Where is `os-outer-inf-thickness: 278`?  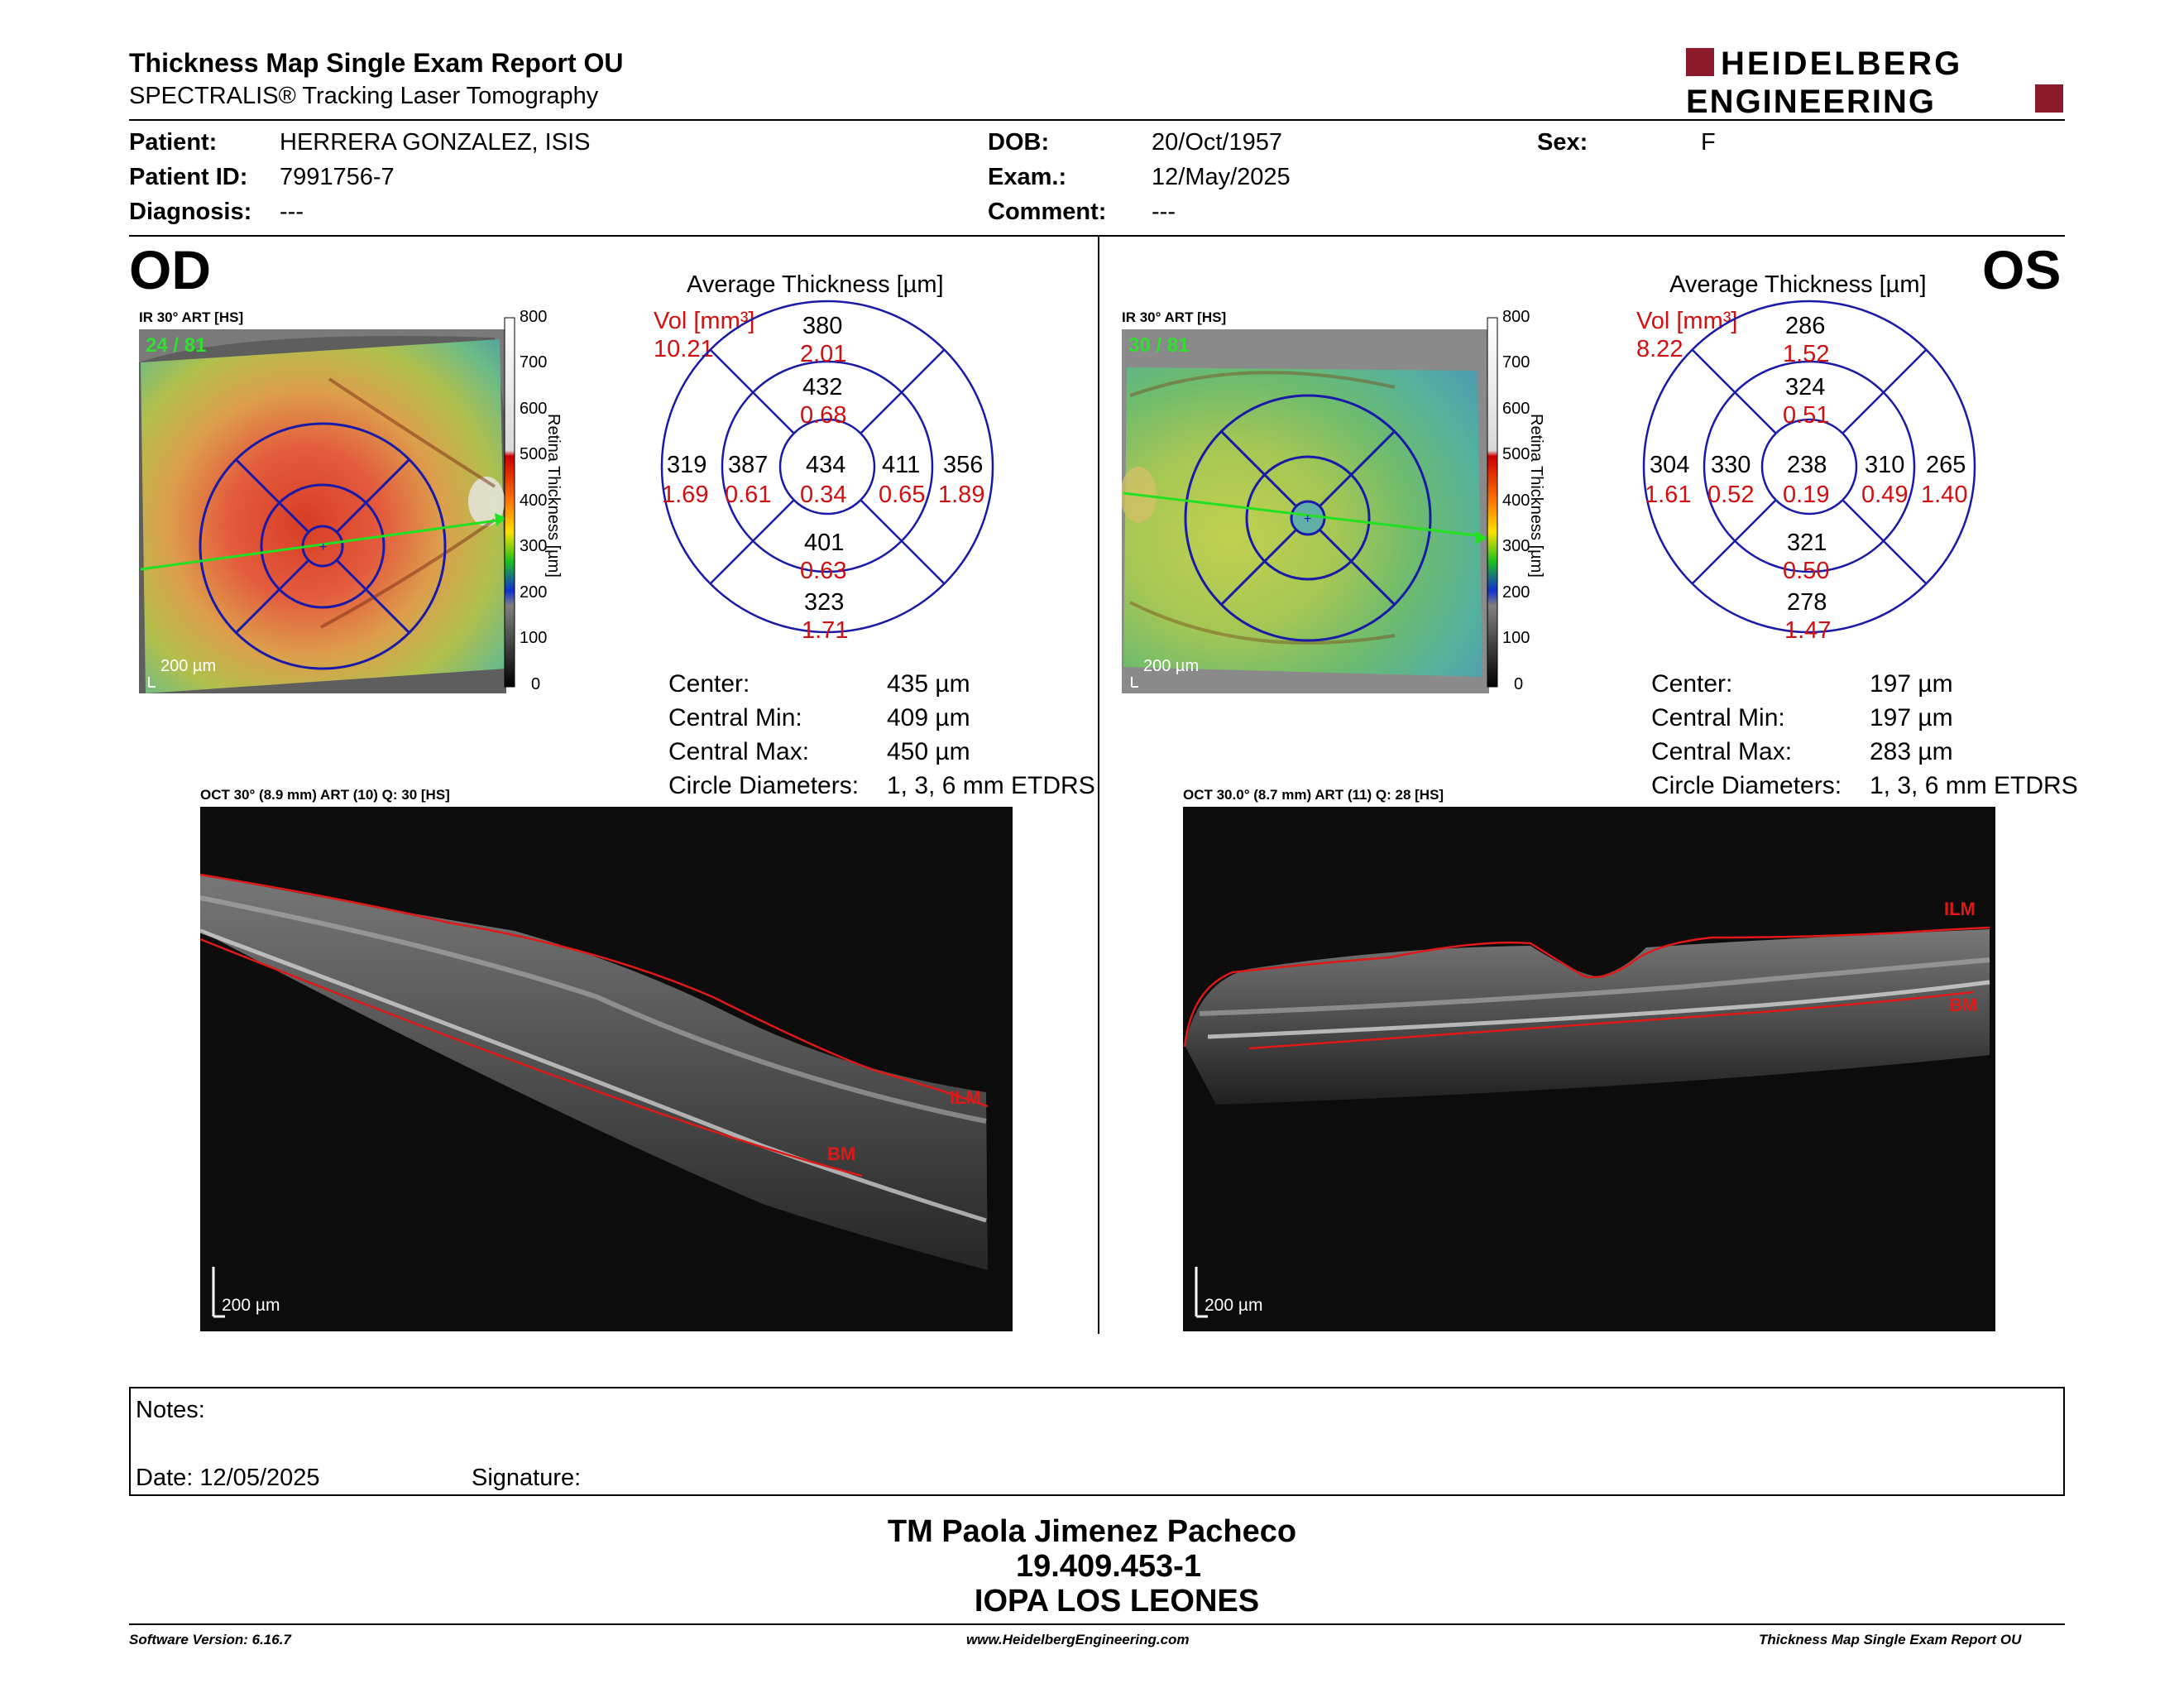 os-outer-inf-thickness: 278 is located at coordinates (1807, 602).